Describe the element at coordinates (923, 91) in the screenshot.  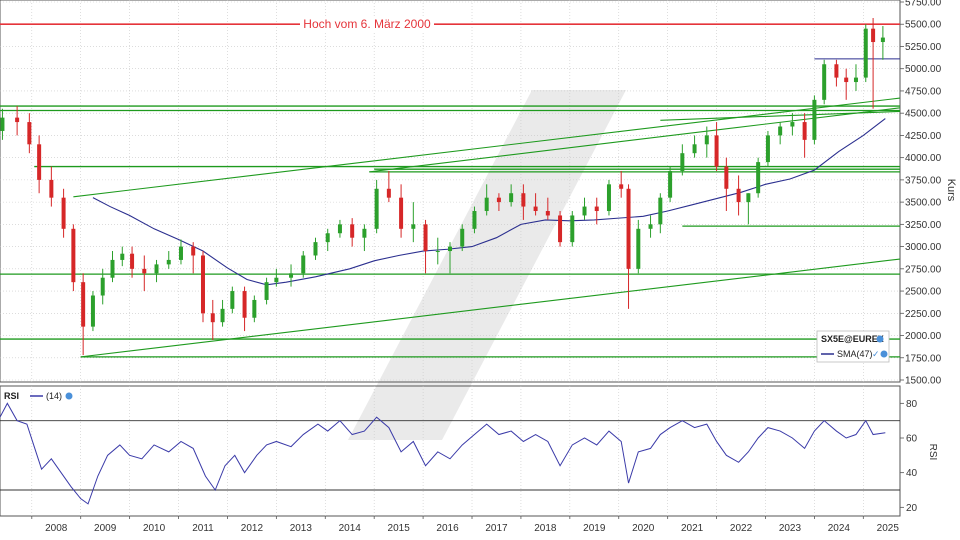
I see `price-tick-label: 4750.00` at that location.